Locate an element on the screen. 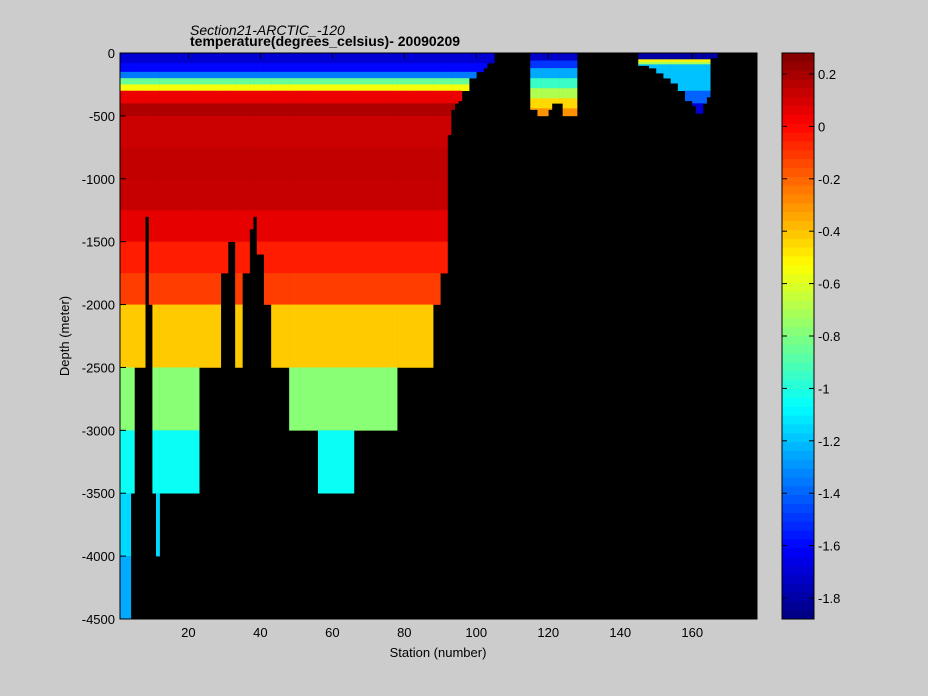 The width and height of the screenshot is (928, 696). colorbar-tick-label: -0.6 is located at coordinates (829, 284).